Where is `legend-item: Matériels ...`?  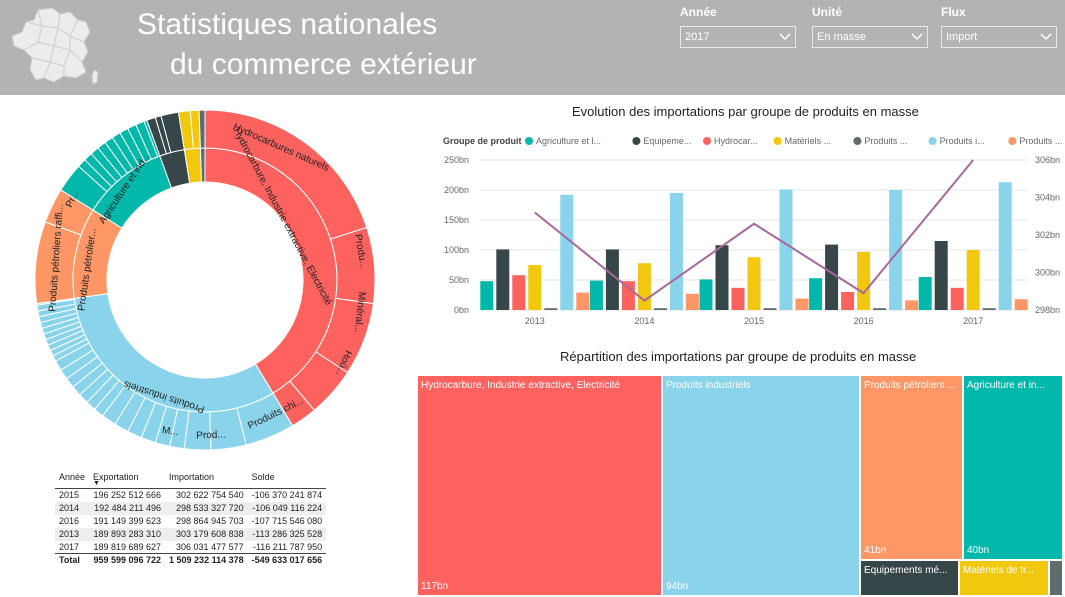 legend-item: Matériels ... is located at coordinates (808, 141).